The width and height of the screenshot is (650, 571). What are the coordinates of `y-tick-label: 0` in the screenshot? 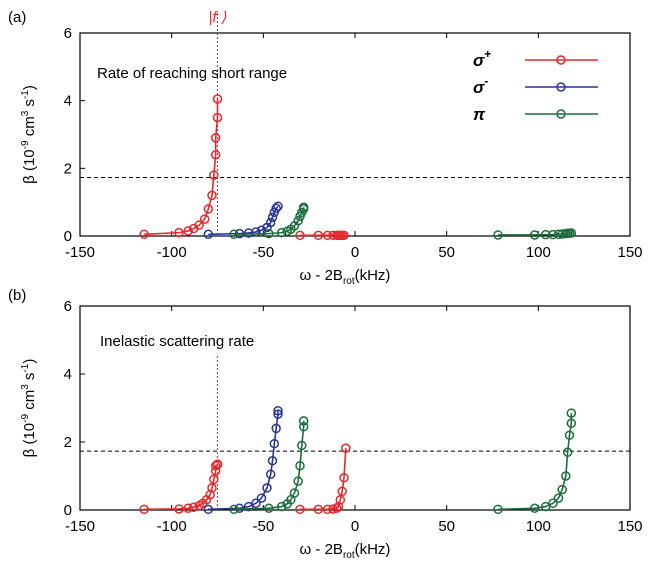 It's located at (68, 236).